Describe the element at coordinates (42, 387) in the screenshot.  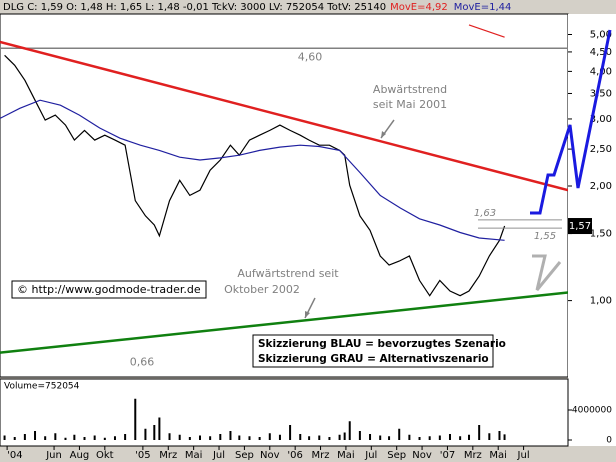
I see `volume-title: Volume=752054` at that location.